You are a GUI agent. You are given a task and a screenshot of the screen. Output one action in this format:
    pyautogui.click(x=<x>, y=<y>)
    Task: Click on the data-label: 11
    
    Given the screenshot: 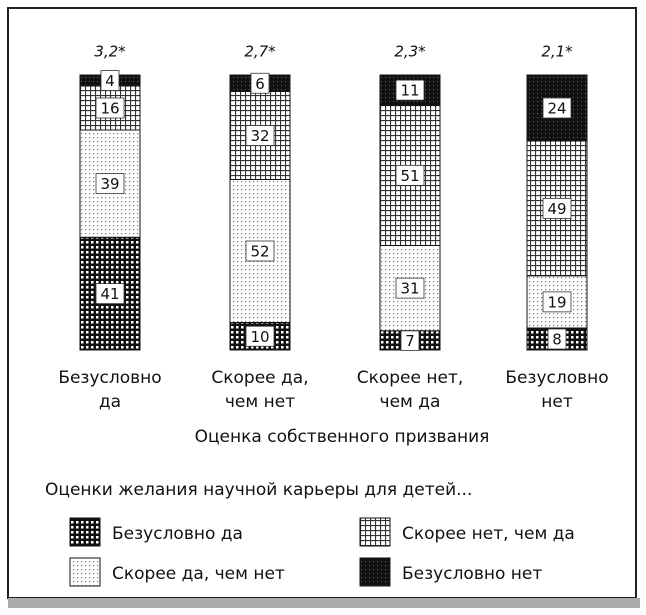 What is the action you would take?
    pyautogui.click(x=409, y=91)
    